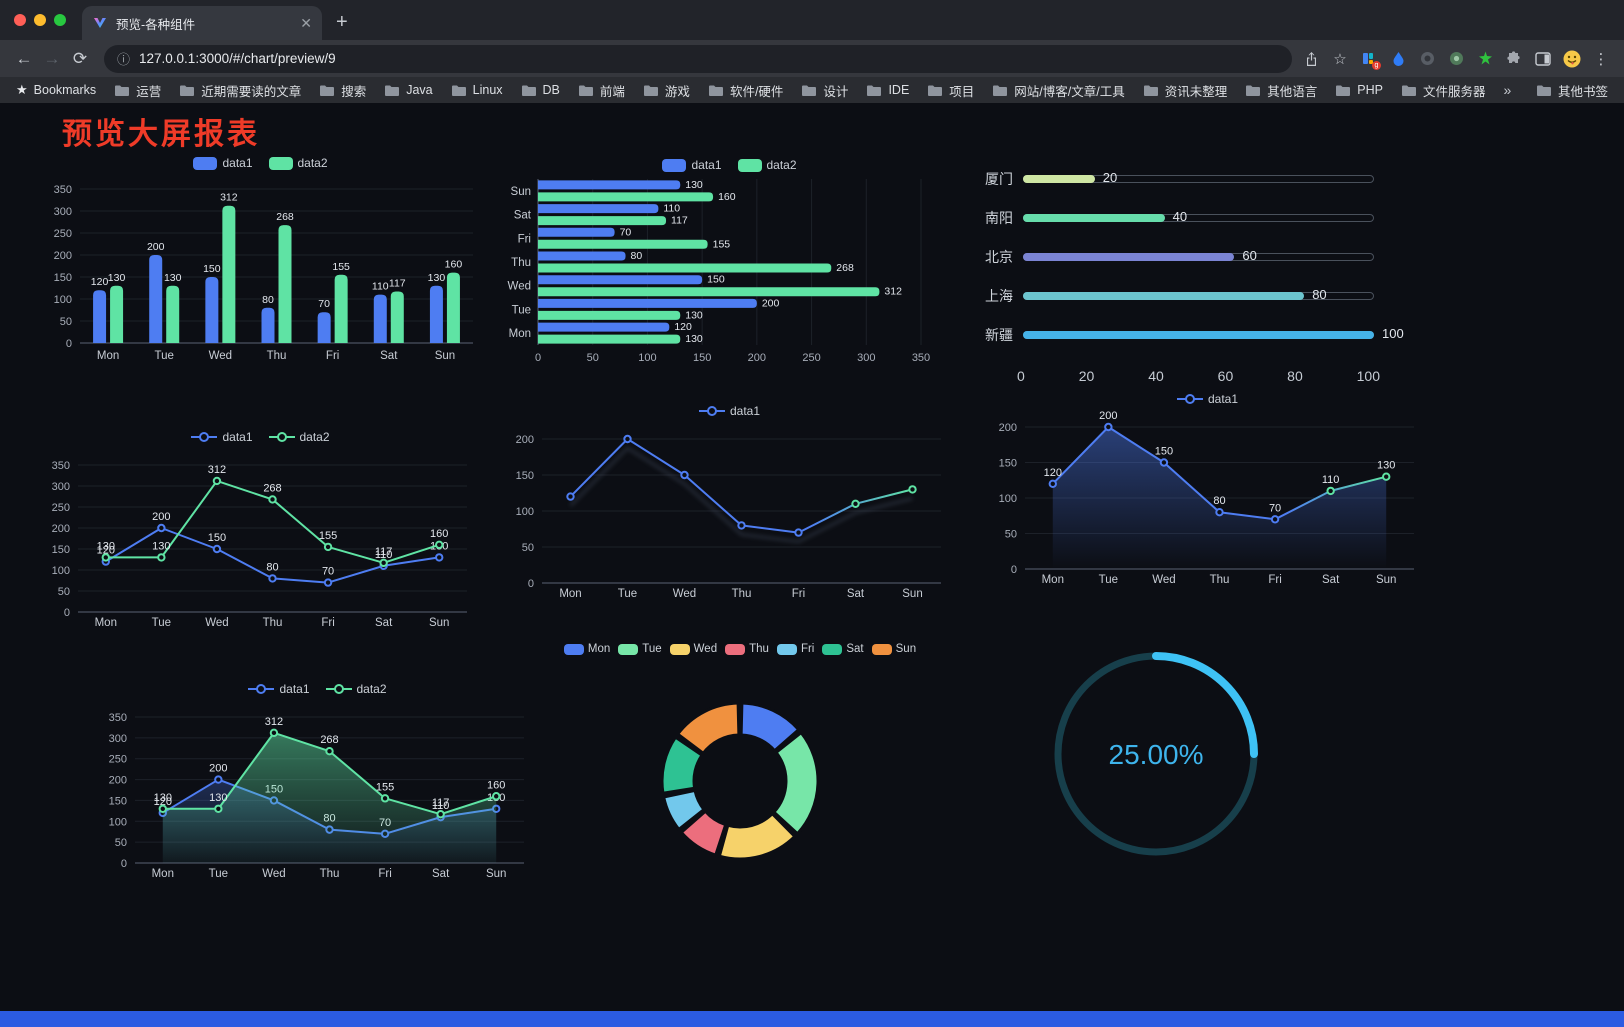 This screenshot has height=1027, width=1624. I want to click on progress-track: 60, so click(1198, 255).